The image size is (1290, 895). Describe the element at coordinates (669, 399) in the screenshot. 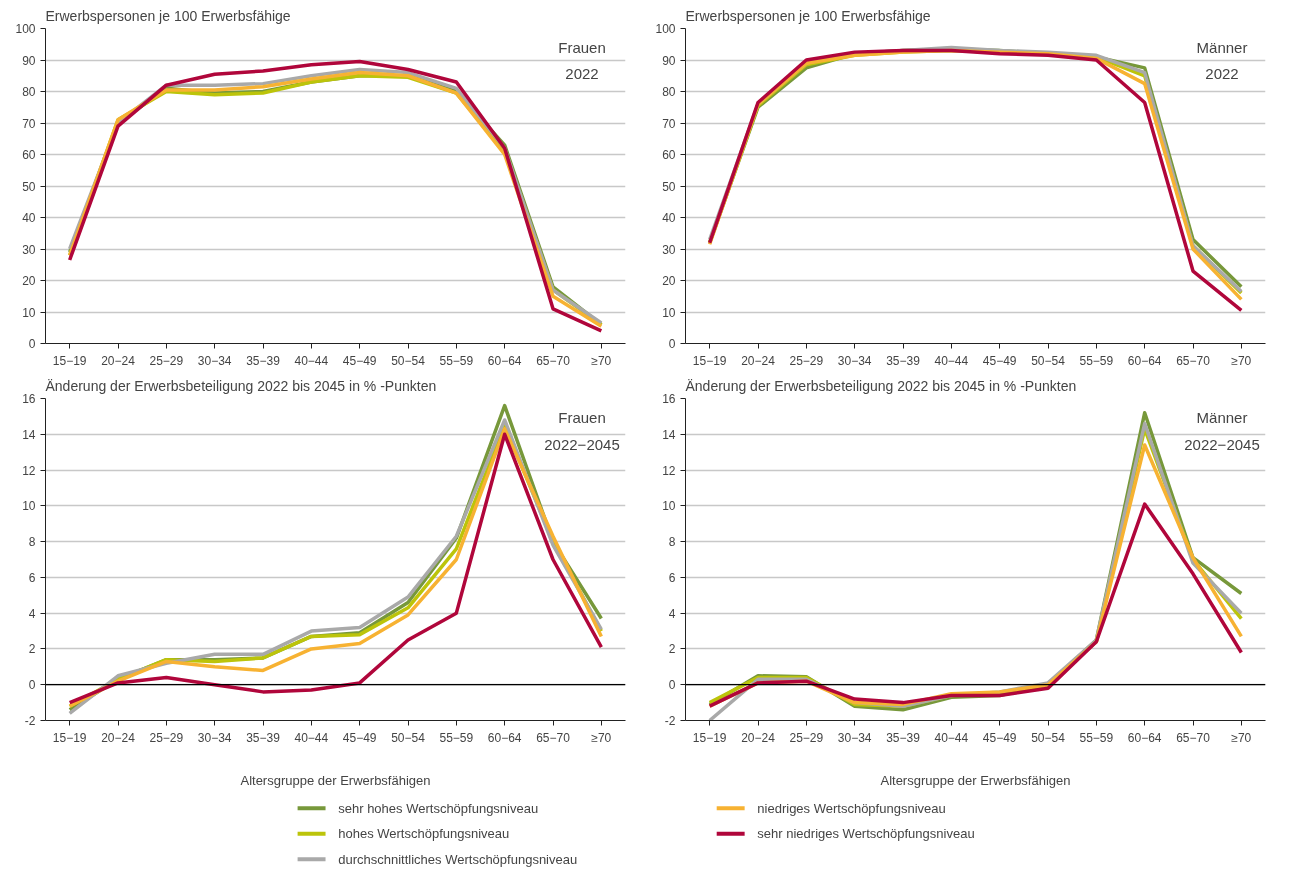

I see `y-tick-label: 16` at that location.